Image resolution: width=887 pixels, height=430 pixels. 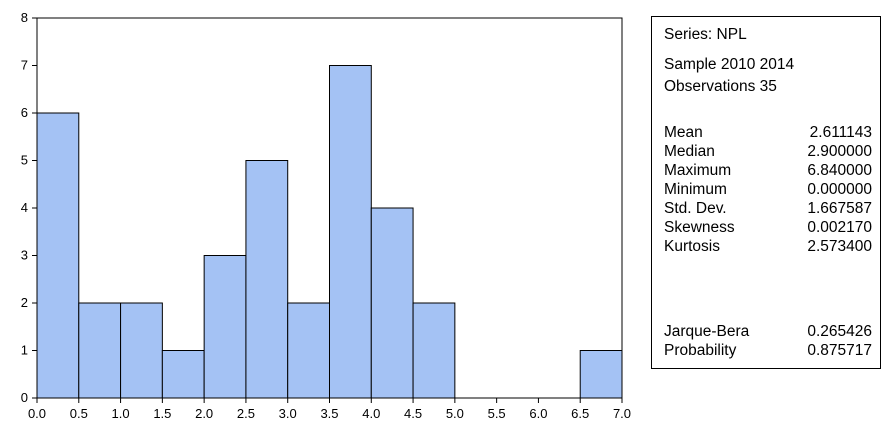 I want to click on stat-value: 1.667587, so click(x=839, y=208).